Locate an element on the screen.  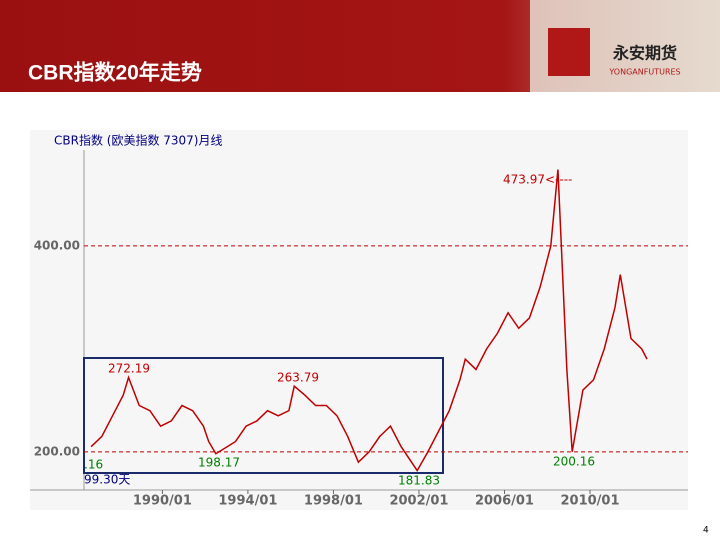
annotation: 272.19 is located at coordinates (129, 369).